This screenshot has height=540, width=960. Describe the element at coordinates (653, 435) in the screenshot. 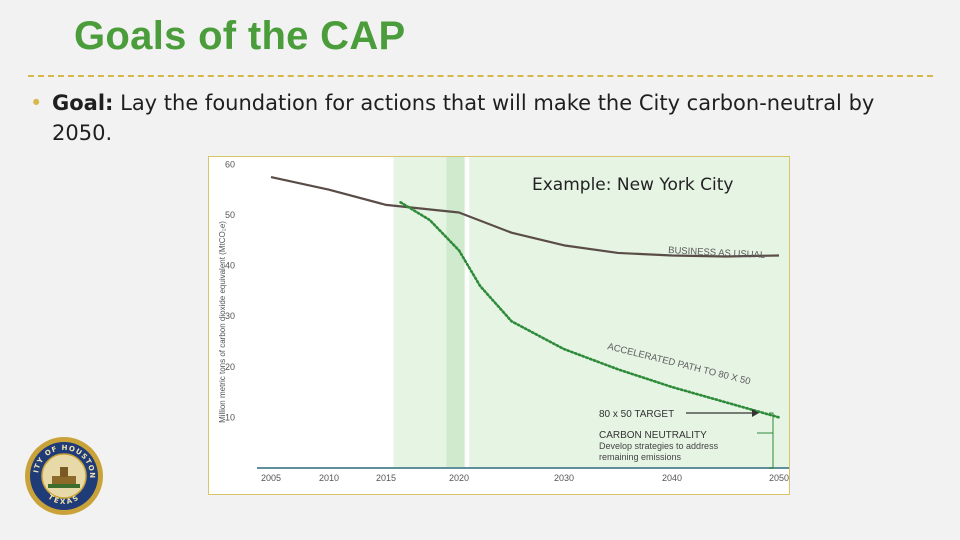

I see `neutrality-title: CARBON NEUTRALITY` at that location.